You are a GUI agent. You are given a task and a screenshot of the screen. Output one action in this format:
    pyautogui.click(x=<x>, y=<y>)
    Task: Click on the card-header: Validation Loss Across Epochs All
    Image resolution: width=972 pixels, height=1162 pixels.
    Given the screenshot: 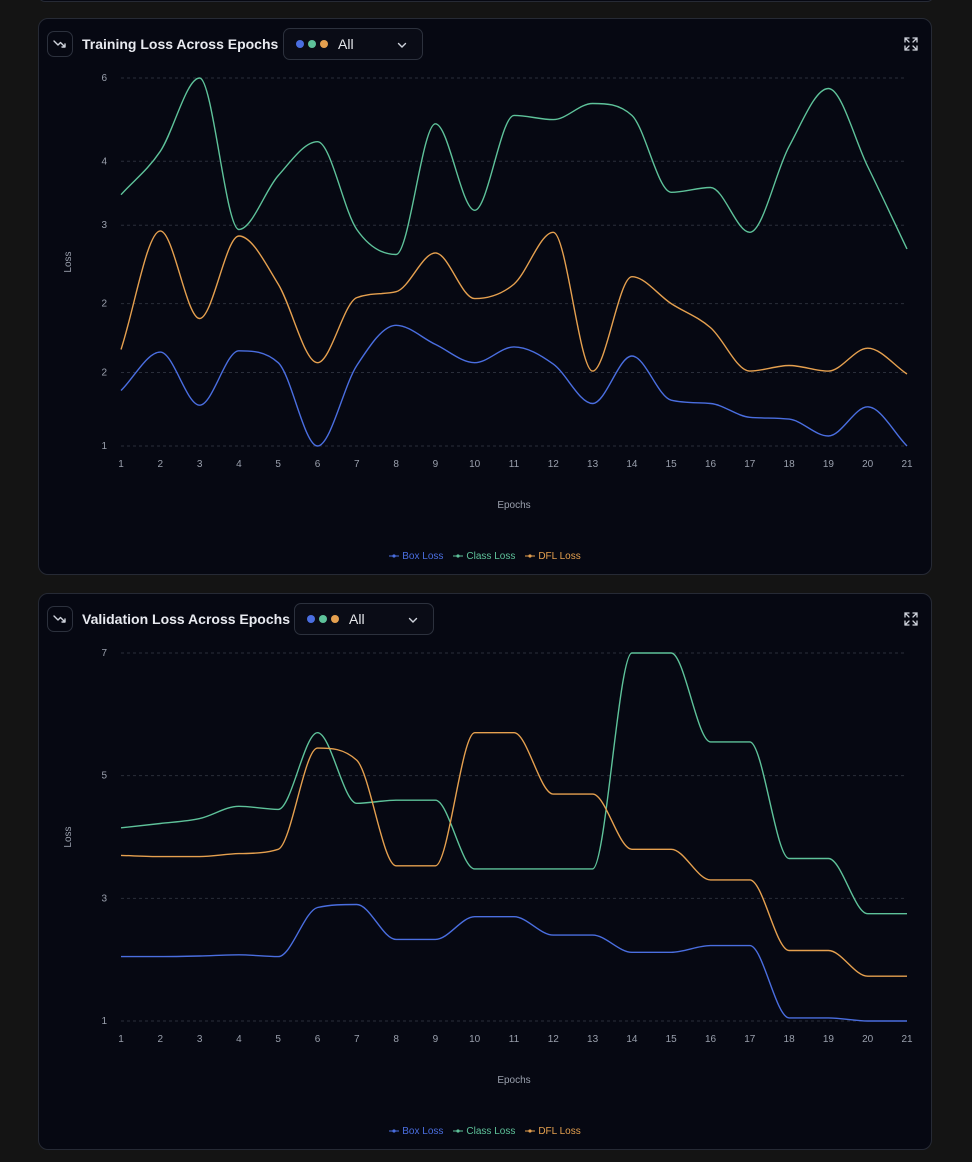 What is the action you would take?
    pyautogui.click(x=485, y=619)
    